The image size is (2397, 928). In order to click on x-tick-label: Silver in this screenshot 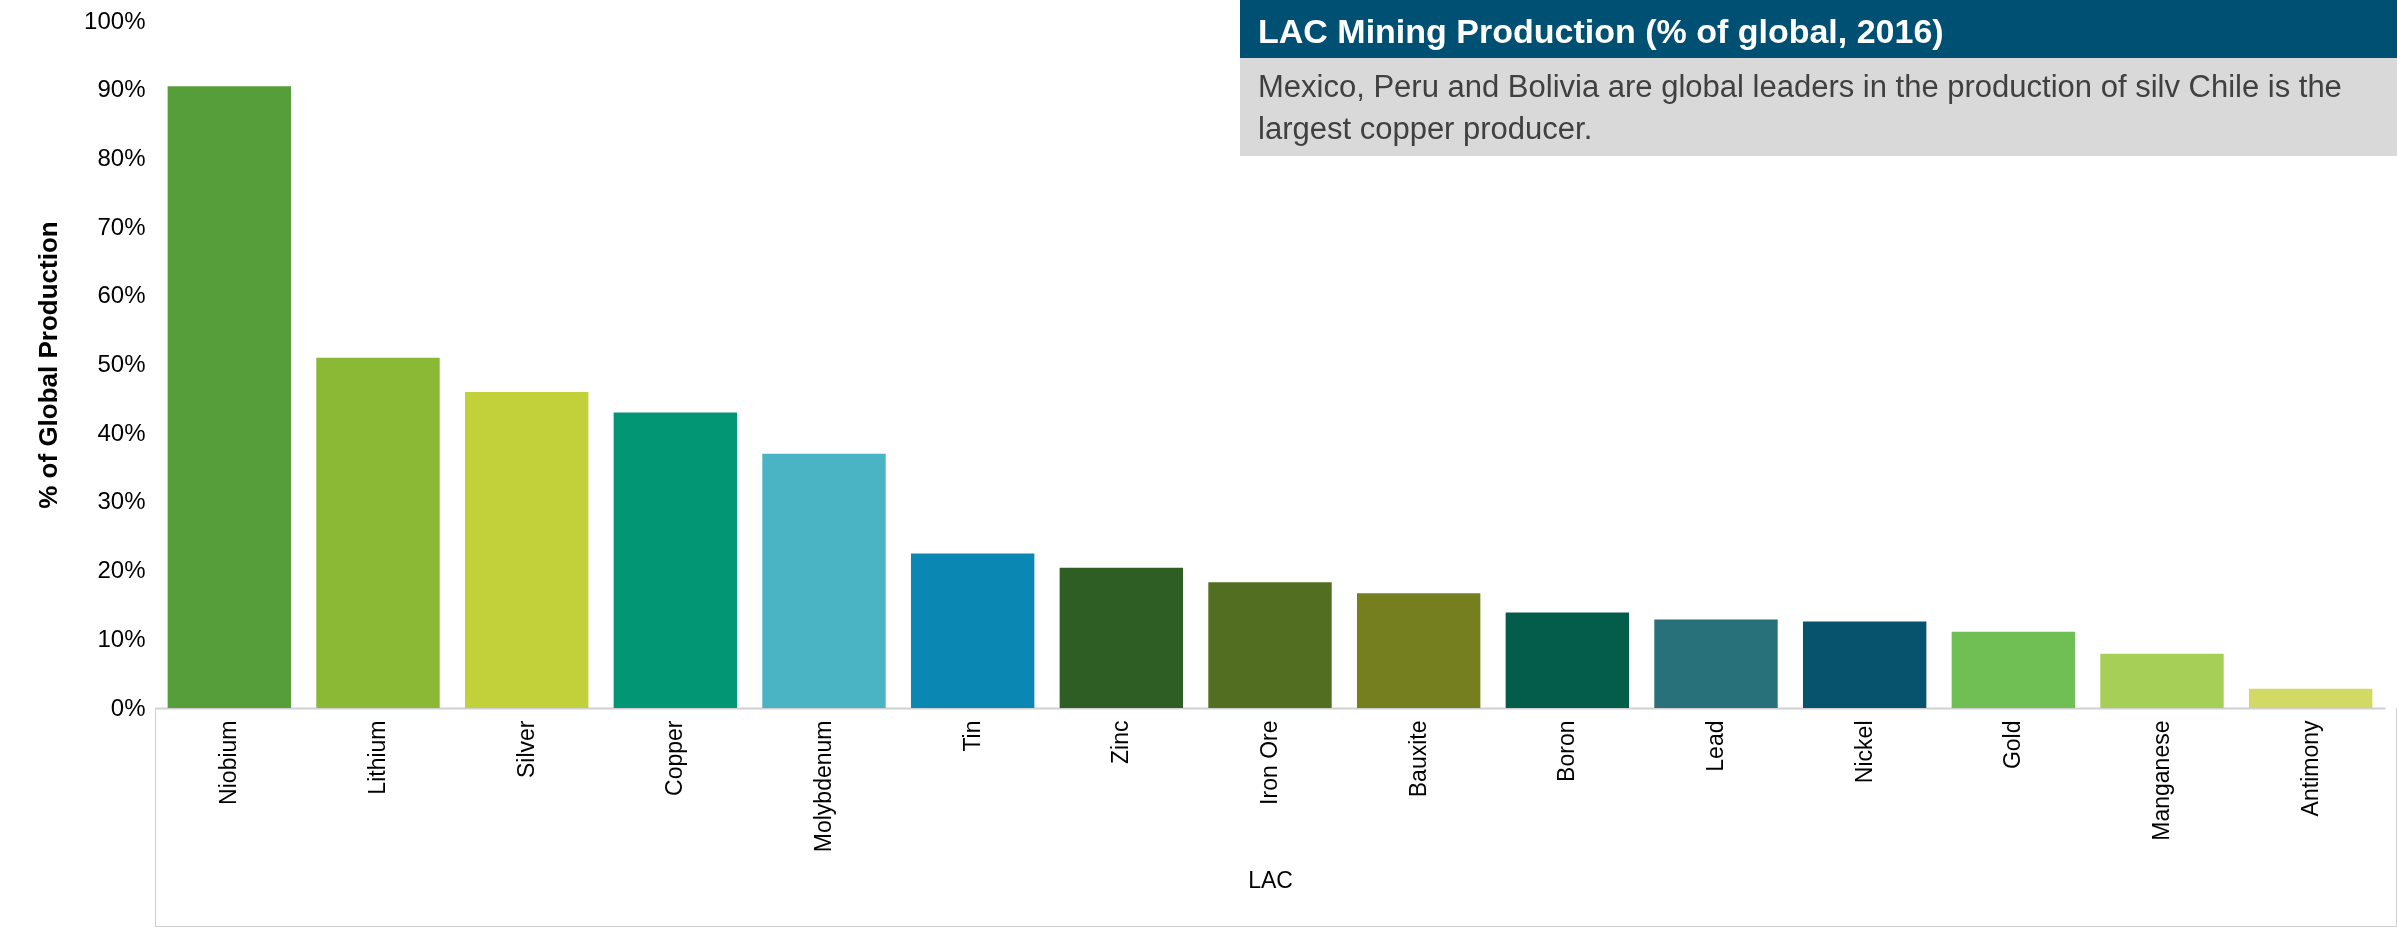, I will do `click(525, 749)`.